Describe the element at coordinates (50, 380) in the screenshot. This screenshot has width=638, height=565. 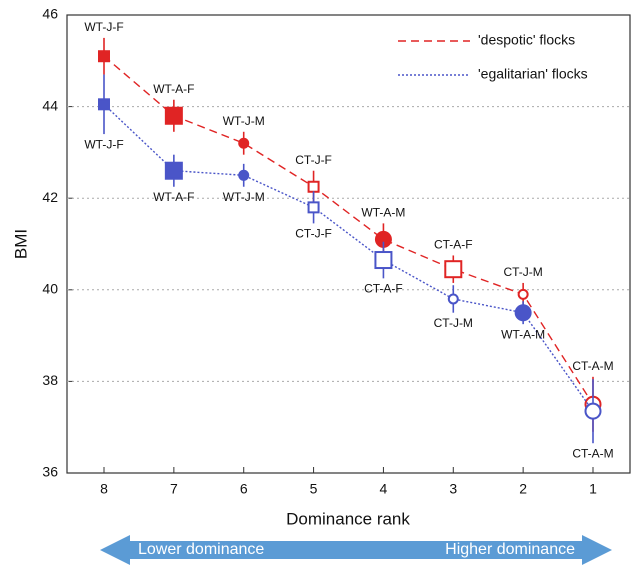
I see `y-tick-label: 38` at that location.